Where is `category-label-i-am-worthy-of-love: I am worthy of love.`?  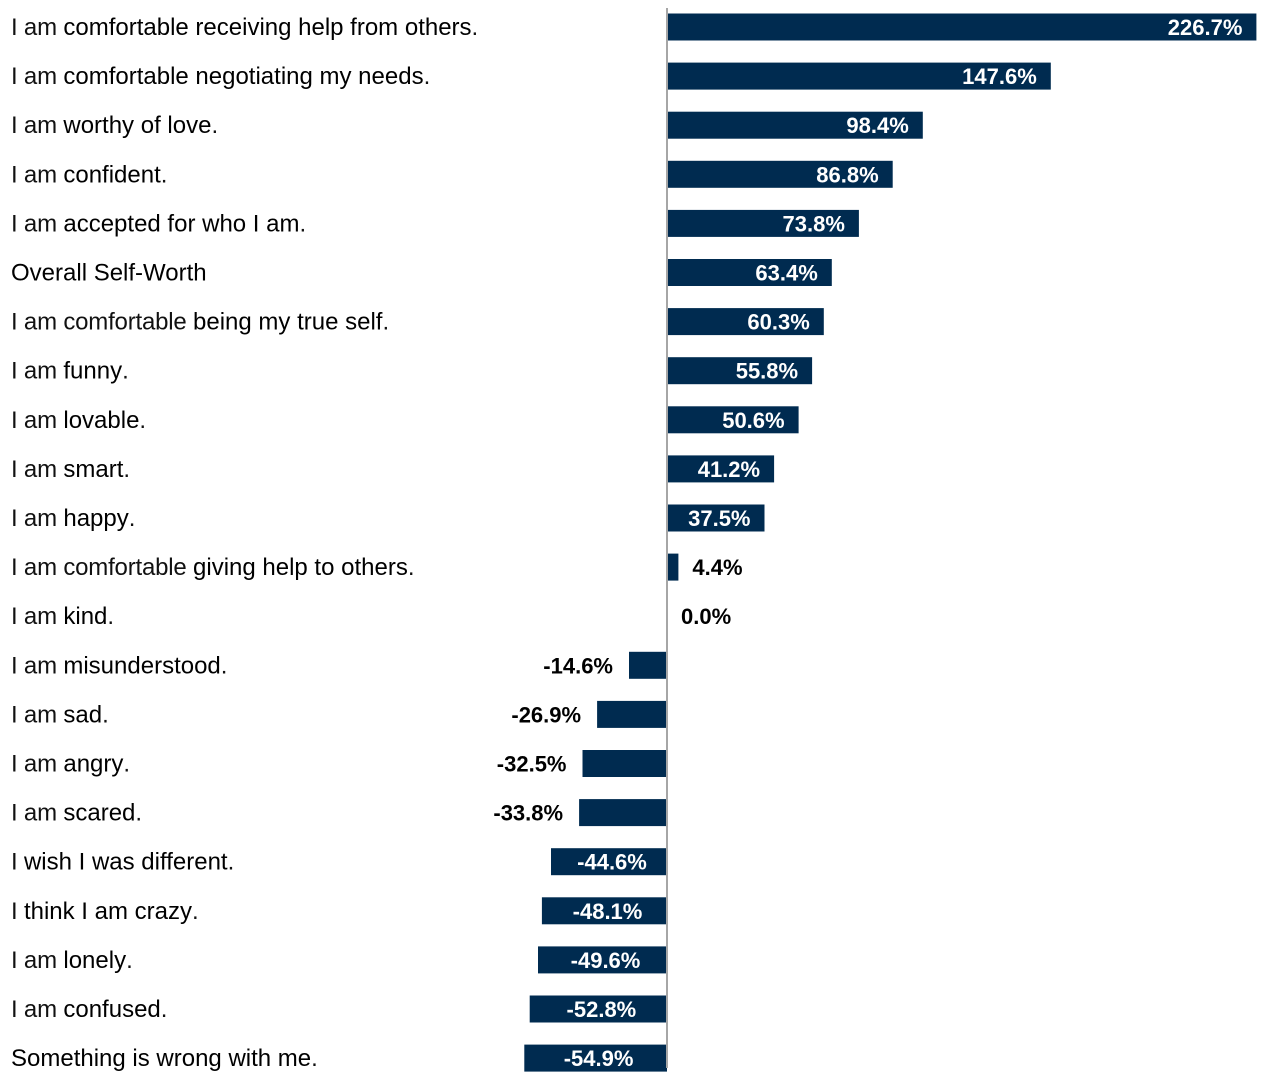 category-label-i-am-worthy-of-love: I am worthy of love. is located at coordinates (114, 125).